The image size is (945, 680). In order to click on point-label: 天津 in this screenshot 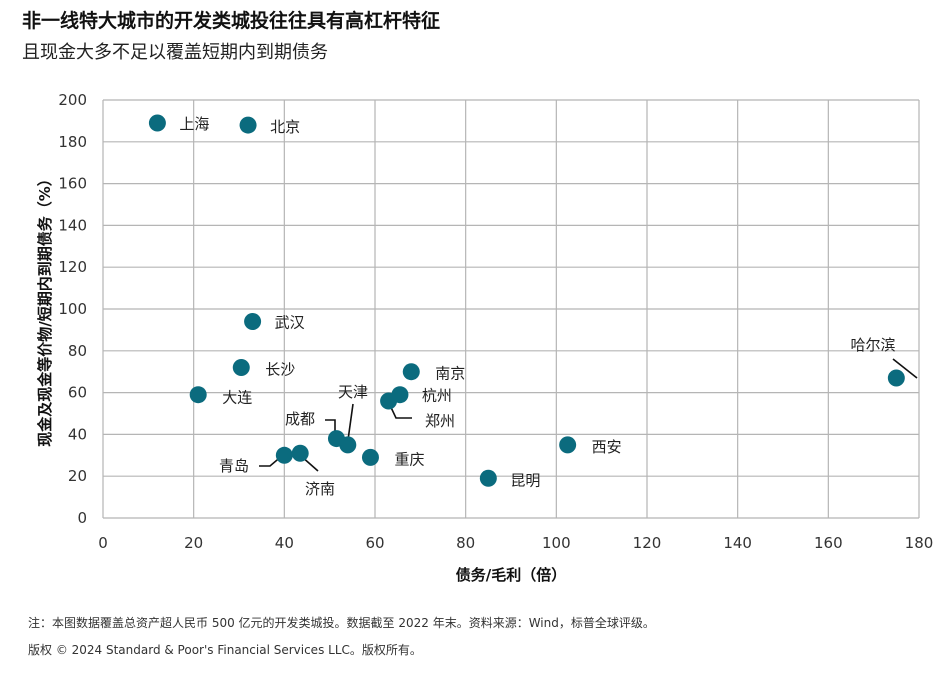, I will do `click(353, 392)`.